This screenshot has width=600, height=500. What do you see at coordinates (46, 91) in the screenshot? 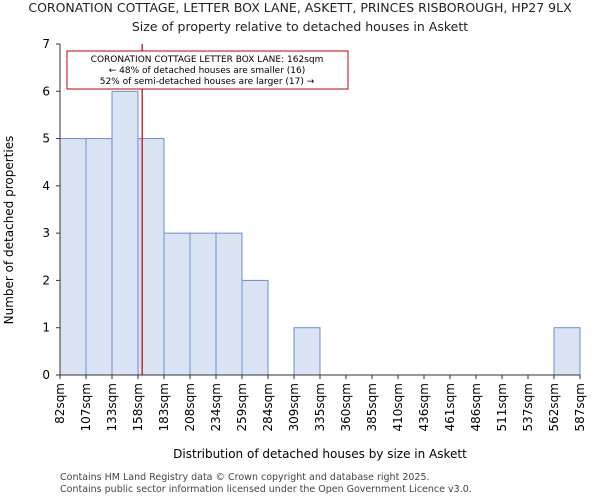
I see `y-tick-label: 6` at bounding box center [46, 91].